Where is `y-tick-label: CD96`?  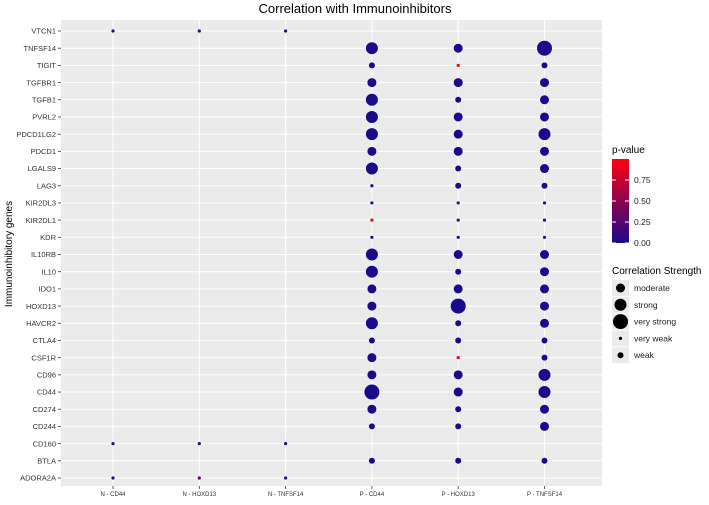
y-tick-label: CD96 is located at coordinates (46, 375).